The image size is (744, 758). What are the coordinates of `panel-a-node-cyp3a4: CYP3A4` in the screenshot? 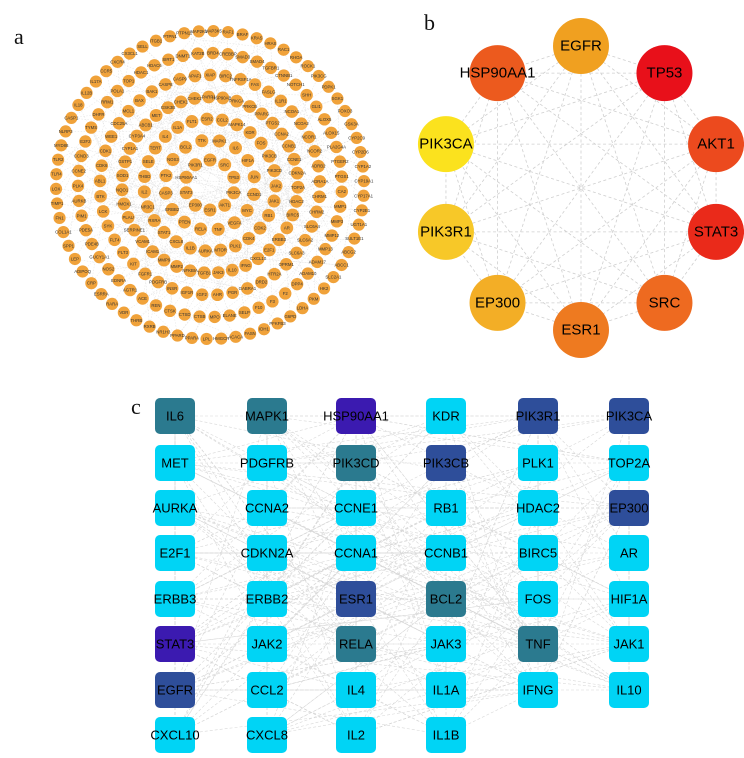 It's located at (137, 136).